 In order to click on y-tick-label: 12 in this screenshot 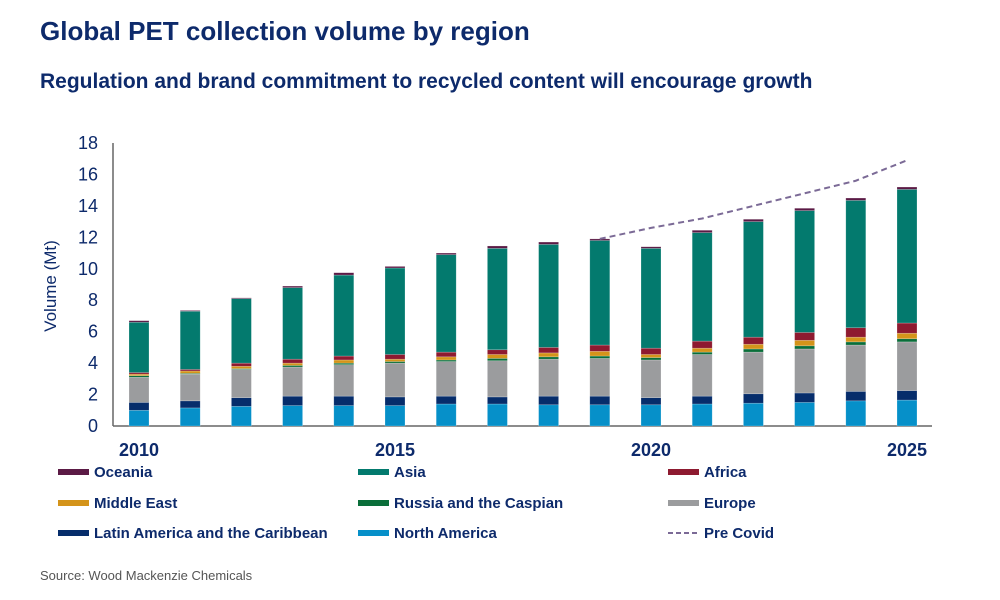, I will do `click(88, 237)`.